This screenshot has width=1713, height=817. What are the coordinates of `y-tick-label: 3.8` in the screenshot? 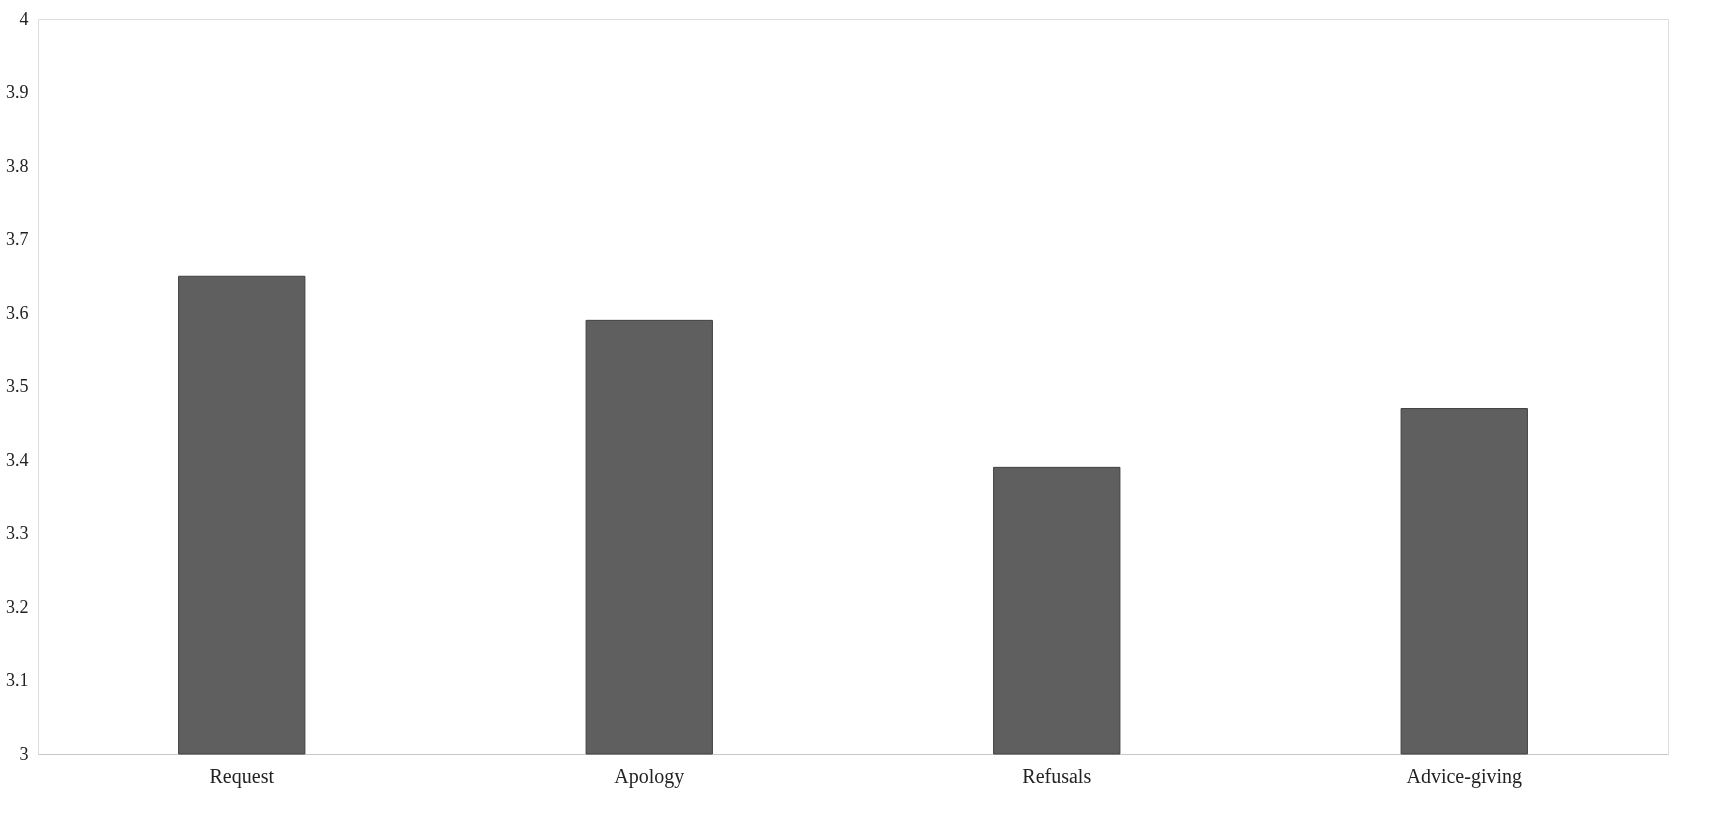 It's located at (17, 165).